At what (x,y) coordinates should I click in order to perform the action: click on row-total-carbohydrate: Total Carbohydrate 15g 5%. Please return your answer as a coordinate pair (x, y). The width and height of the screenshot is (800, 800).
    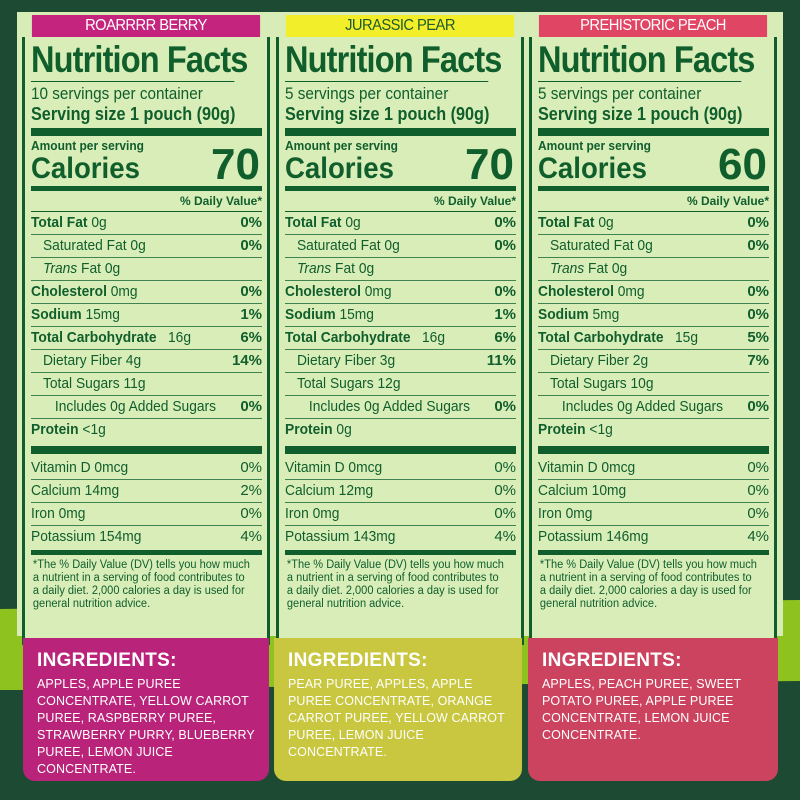
    Looking at the image, I should click on (653, 338).